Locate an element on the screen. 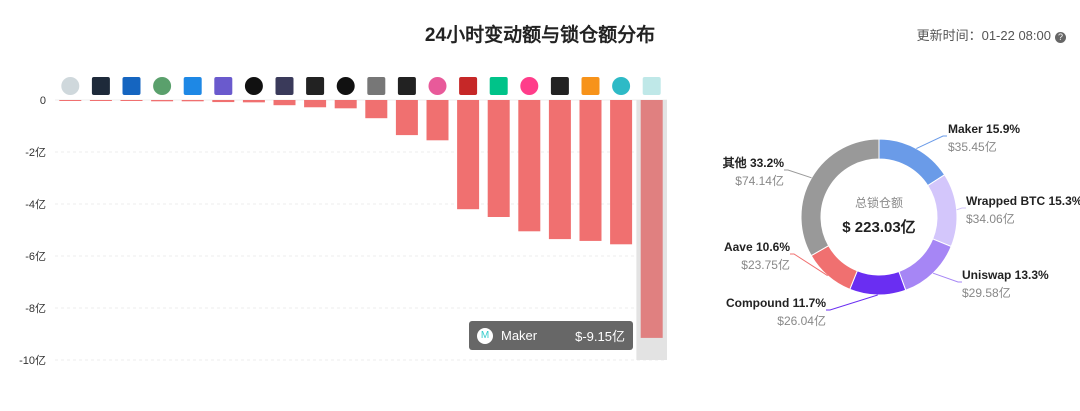 The width and height of the screenshot is (1080, 411). chart-title: 24小时变动额与锁仓额分布 is located at coordinates (540, 35).